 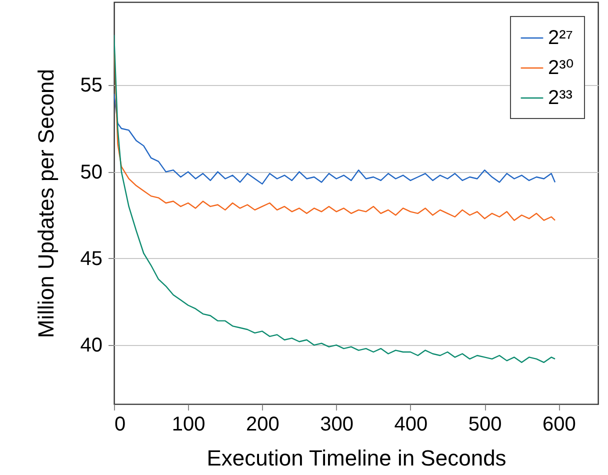 What do you see at coordinates (91, 259) in the screenshot?
I see `y-tick-label: 45` at bounding box center [91, 259].